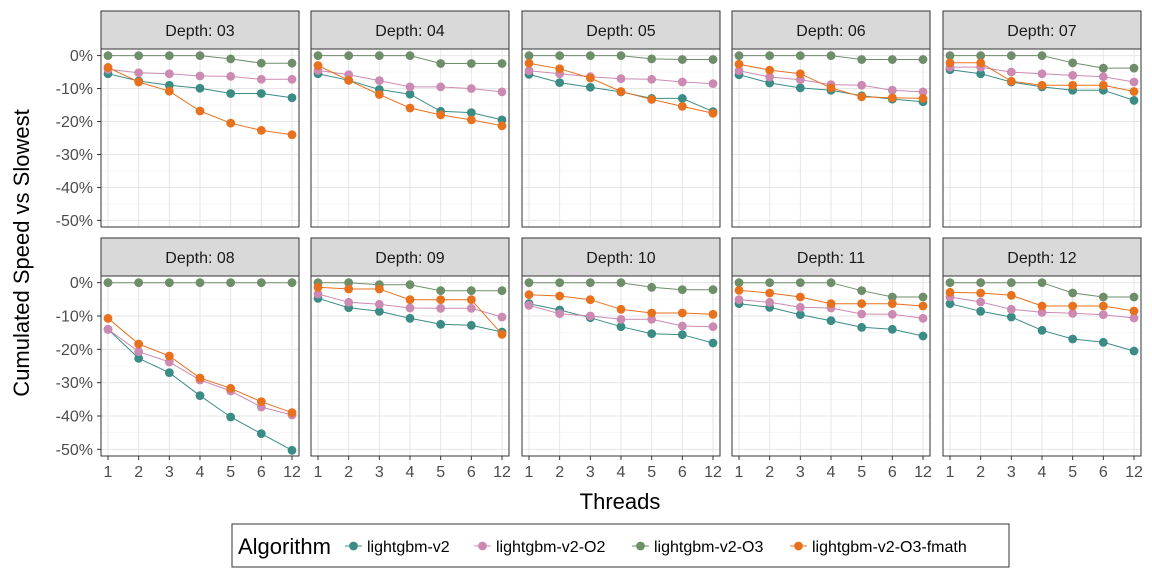 This screenshot has height=576, width=1152. What do you see at coordinates (620, 501) in the screenshot?
I see `x-axis-title: Threads` at bounding box center [620, 501].